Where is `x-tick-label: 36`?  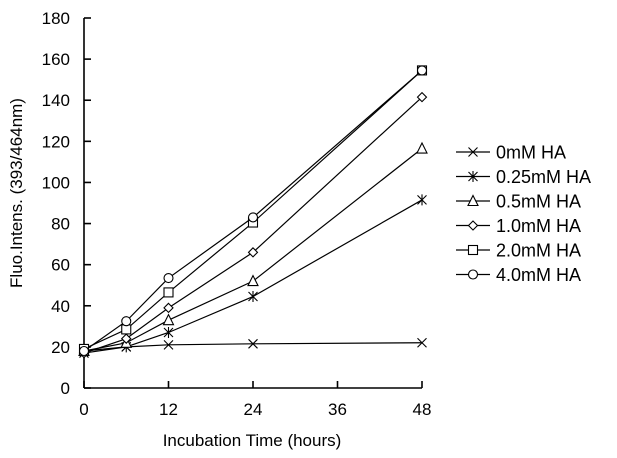
x-tick-label: 36 is located at coordinates (337, 409).